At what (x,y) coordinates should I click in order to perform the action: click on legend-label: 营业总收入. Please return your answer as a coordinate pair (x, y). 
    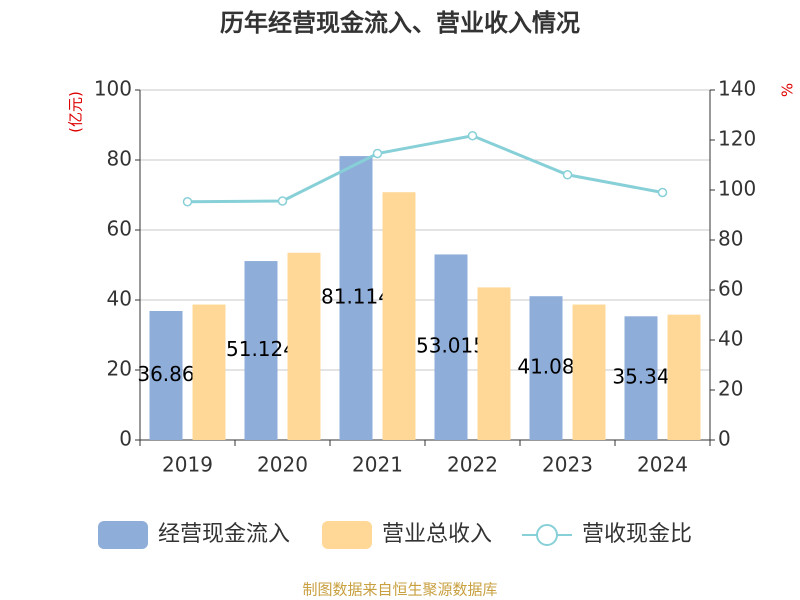
    Looking at the image, I should click on (437, 534).